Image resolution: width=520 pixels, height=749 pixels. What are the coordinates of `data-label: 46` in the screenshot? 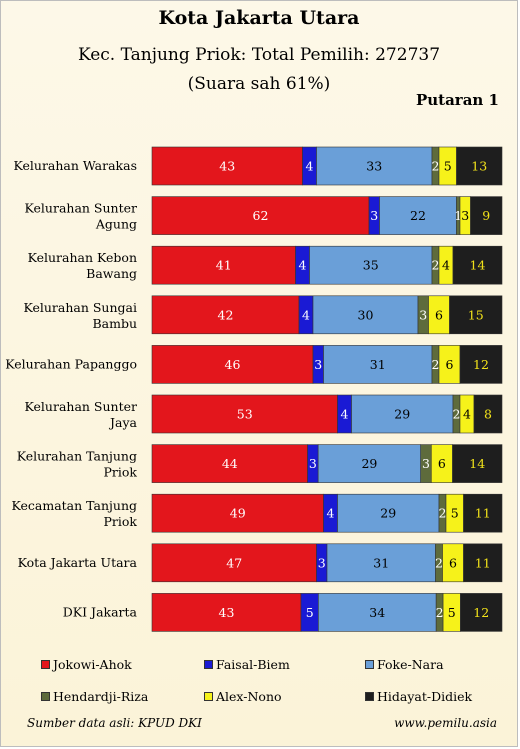 It's located at (233, 364).